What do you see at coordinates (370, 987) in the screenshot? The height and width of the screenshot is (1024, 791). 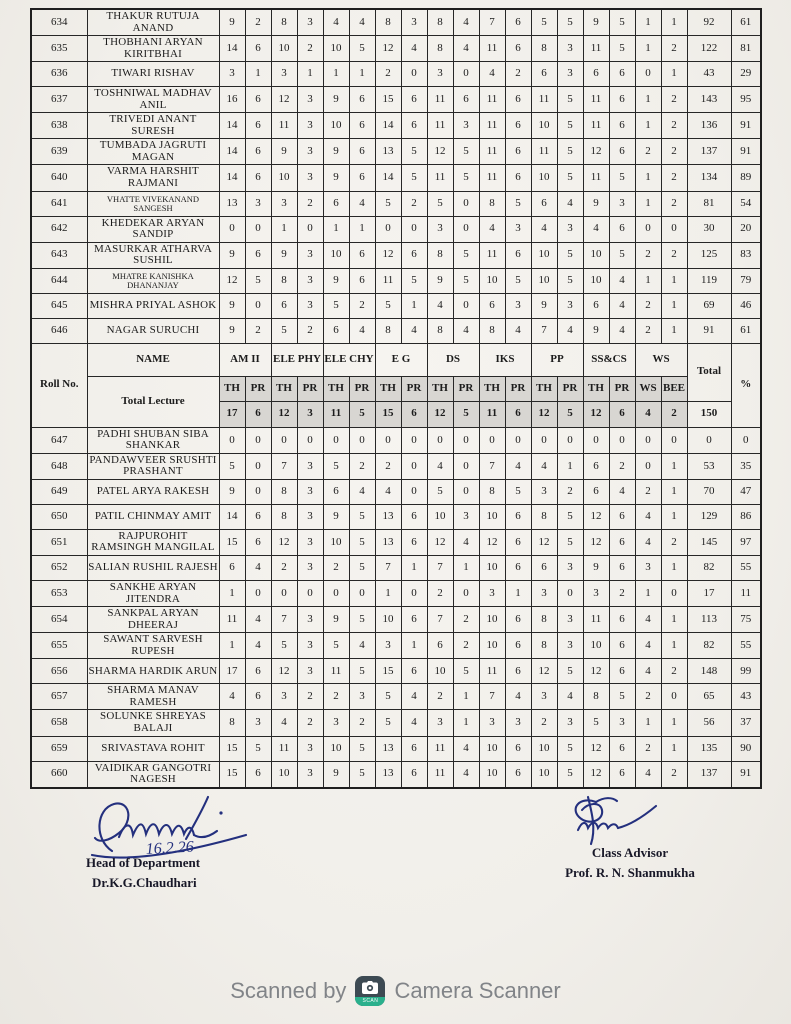 I see `camera-glyph-icon` at bounding box center [370, 987].